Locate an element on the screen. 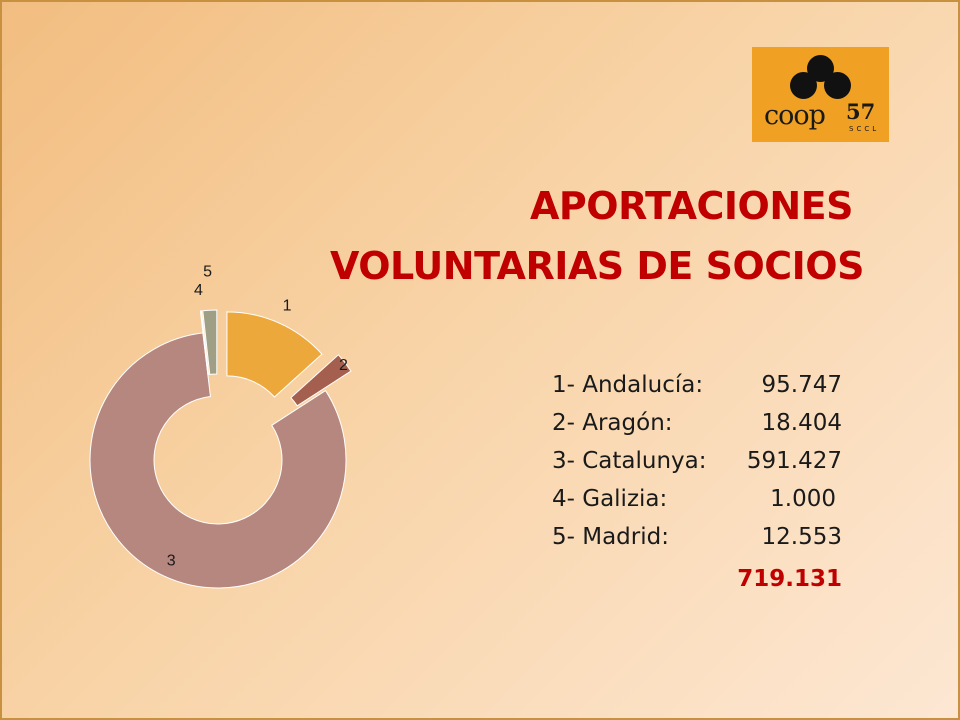  coop57-logo: coop 57 SCCL is located at coordinates (820, 94).